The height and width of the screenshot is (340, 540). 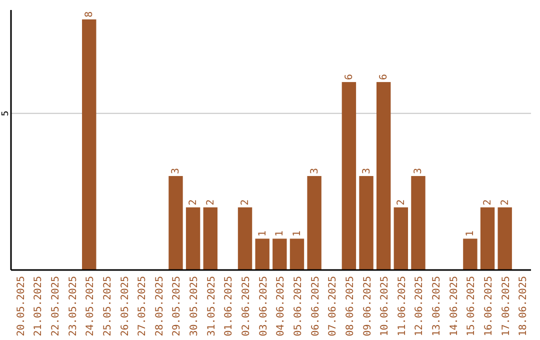 I want to click on x-tick-label: 06.06.2025, so click(x=316, y=306).